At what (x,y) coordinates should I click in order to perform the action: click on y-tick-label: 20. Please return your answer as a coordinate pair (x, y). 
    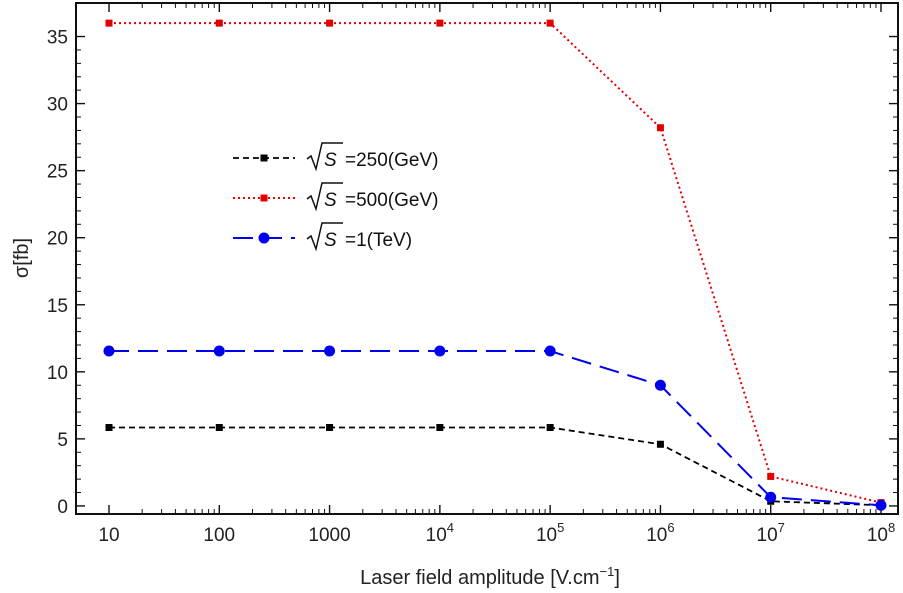
    Looking at the image, I should click on (57, 239).